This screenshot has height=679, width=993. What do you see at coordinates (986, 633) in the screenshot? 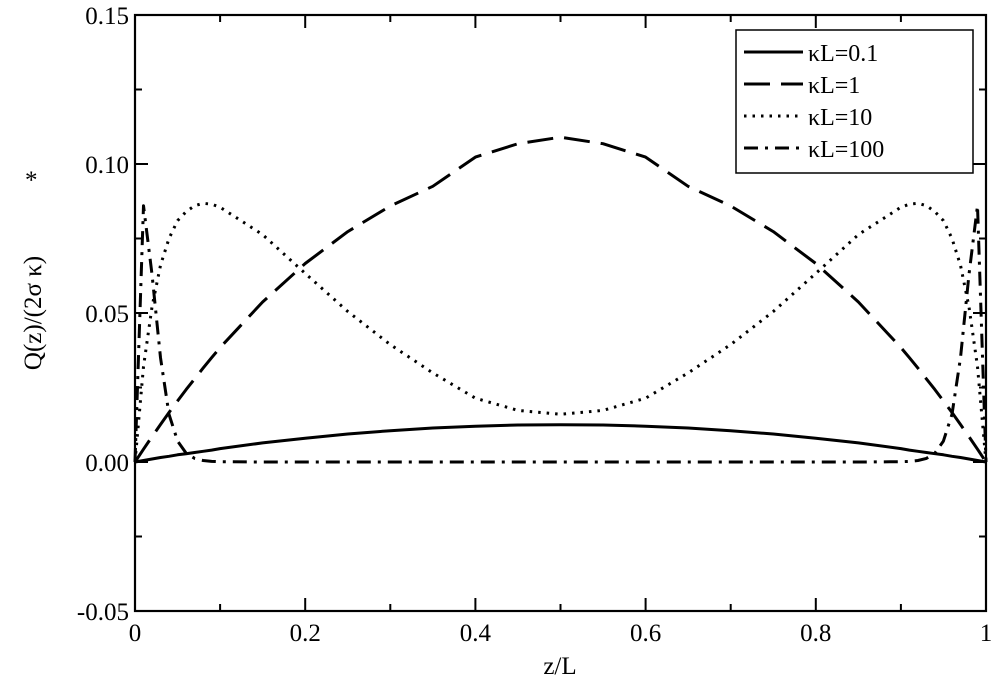
I see `x-tick-label: 1` at bounding box center [986, 633].